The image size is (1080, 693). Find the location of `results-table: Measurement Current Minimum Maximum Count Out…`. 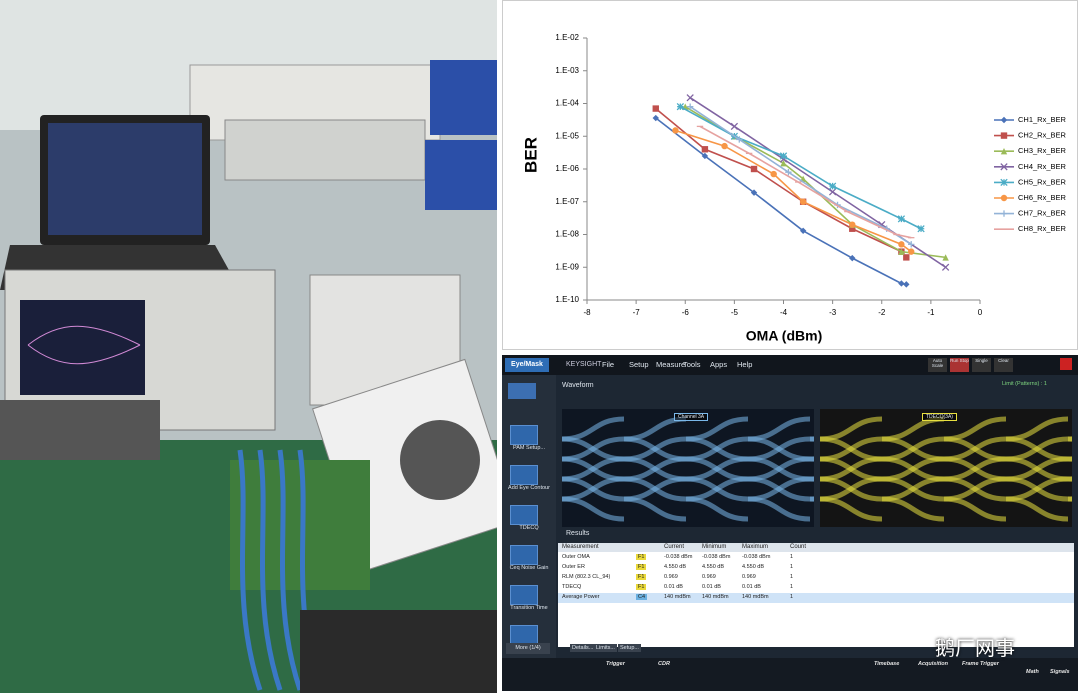

results-table: Measurement Current Minimum Maximum Count Out… is located at coordinates (816, 595).